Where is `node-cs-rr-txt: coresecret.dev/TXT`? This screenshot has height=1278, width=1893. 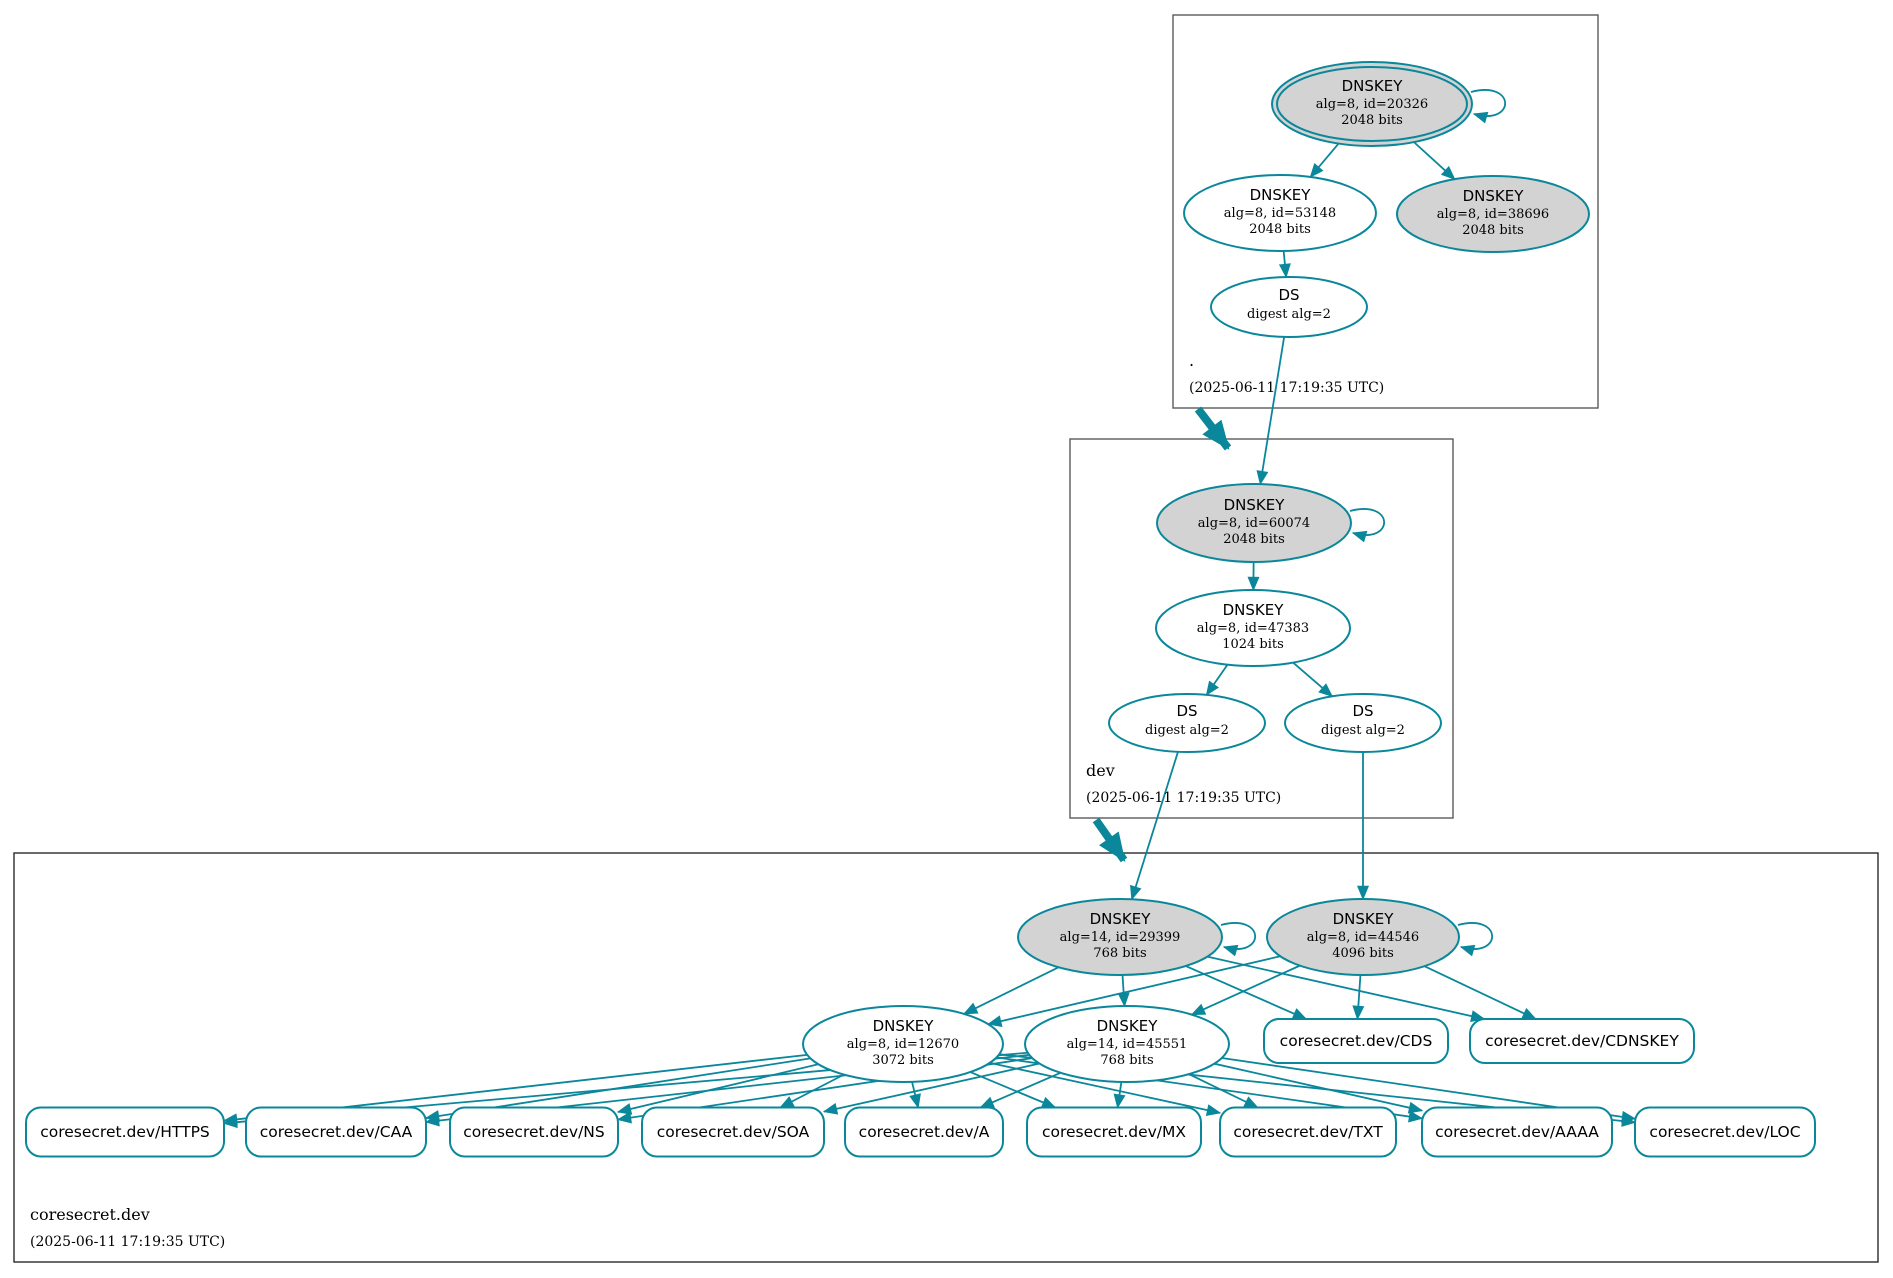 node-cs-rr-txt: coresecret.dev/TXT is located at coordinates (1308, 1132).